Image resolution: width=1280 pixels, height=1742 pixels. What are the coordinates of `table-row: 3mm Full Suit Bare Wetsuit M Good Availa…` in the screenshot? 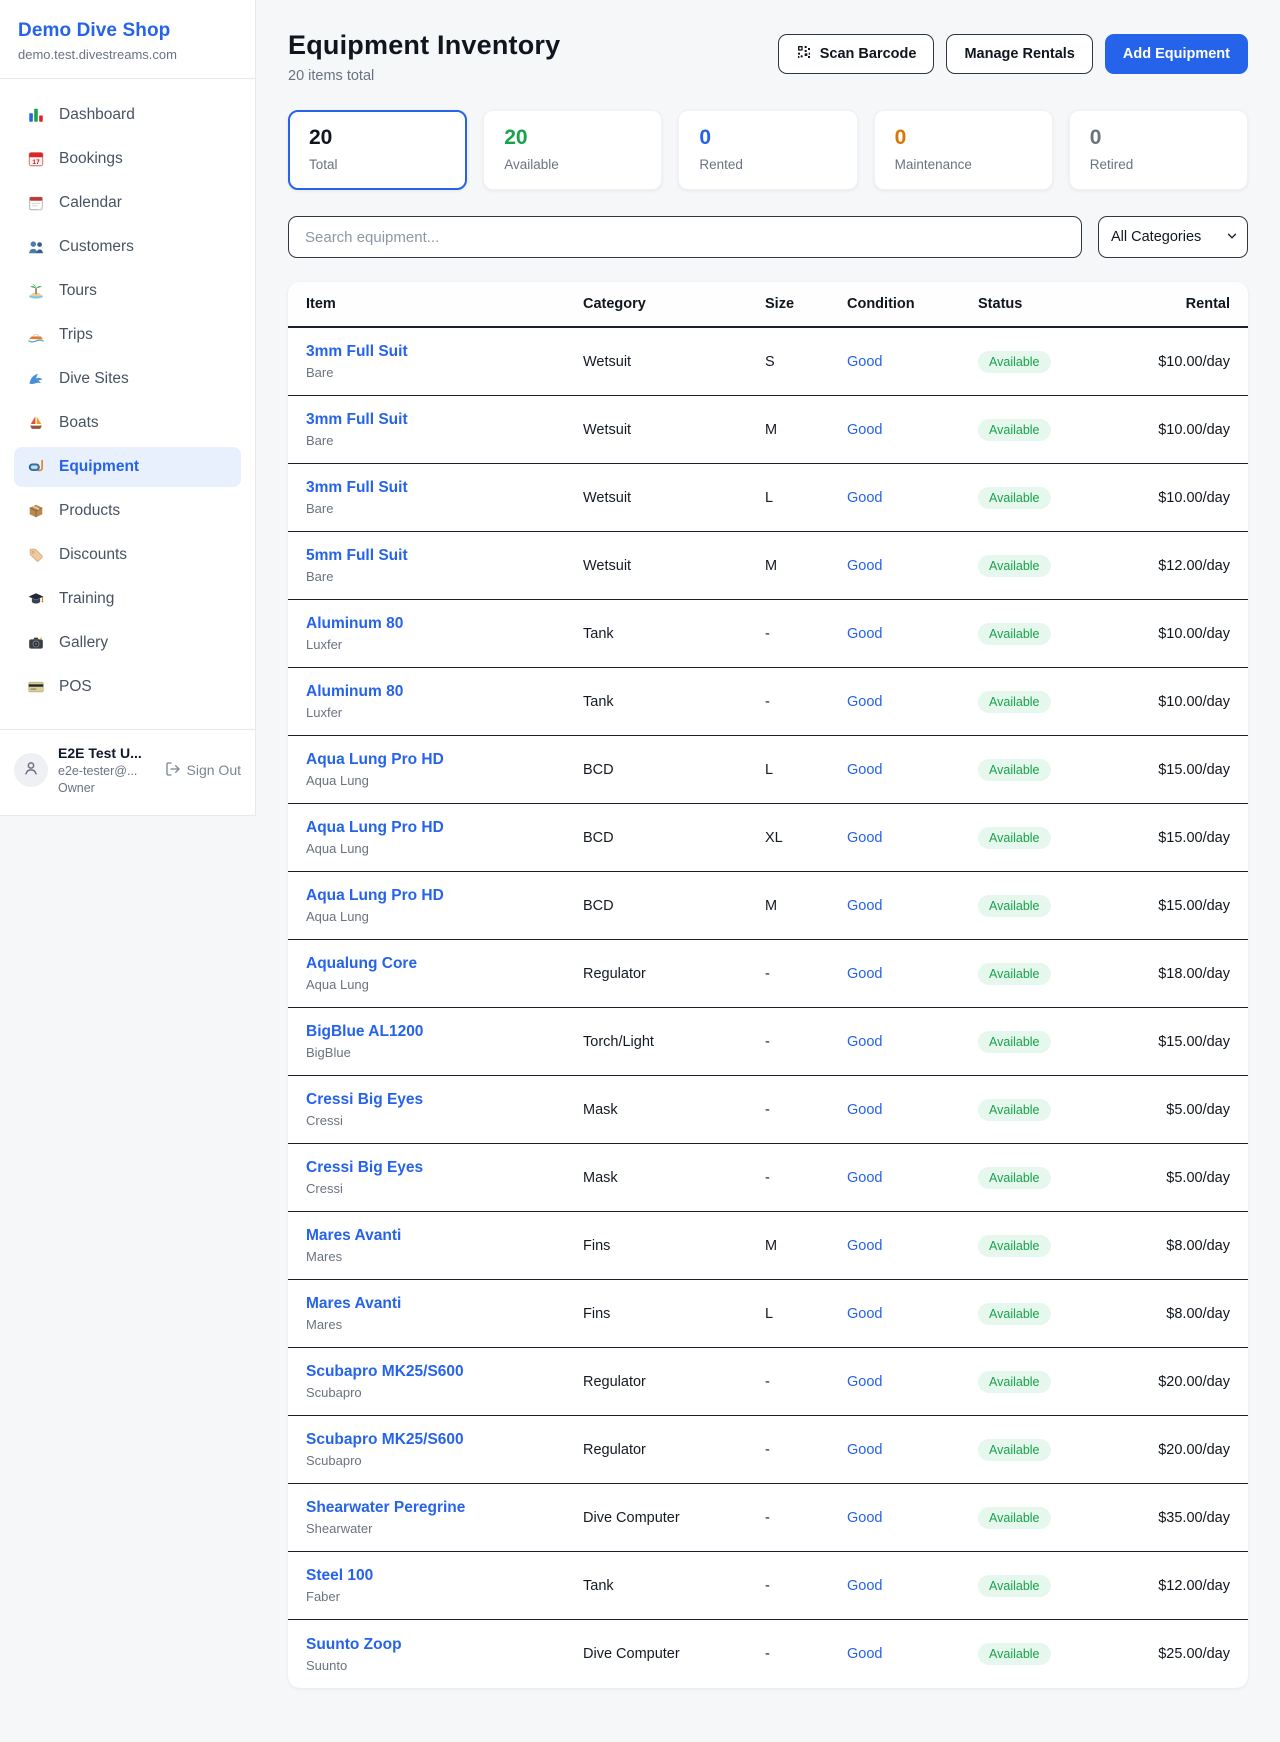 It's located at (768, 430).